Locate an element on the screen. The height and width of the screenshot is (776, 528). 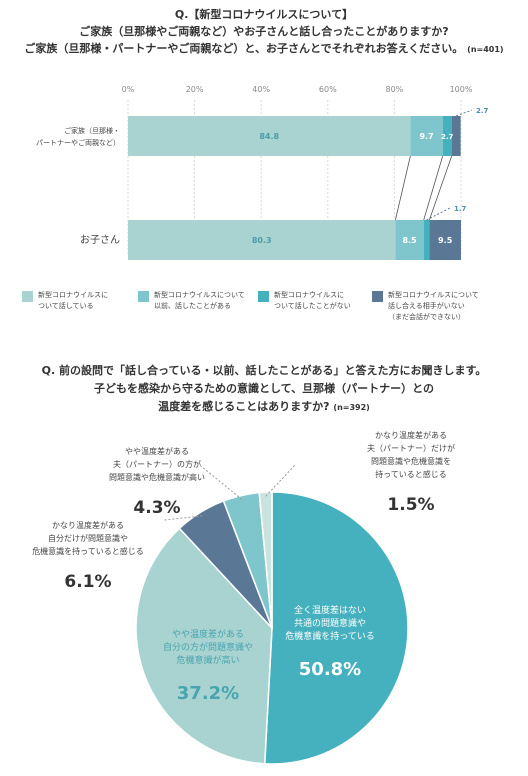
data-label: 84.8 is located at coordinates (269, 136).